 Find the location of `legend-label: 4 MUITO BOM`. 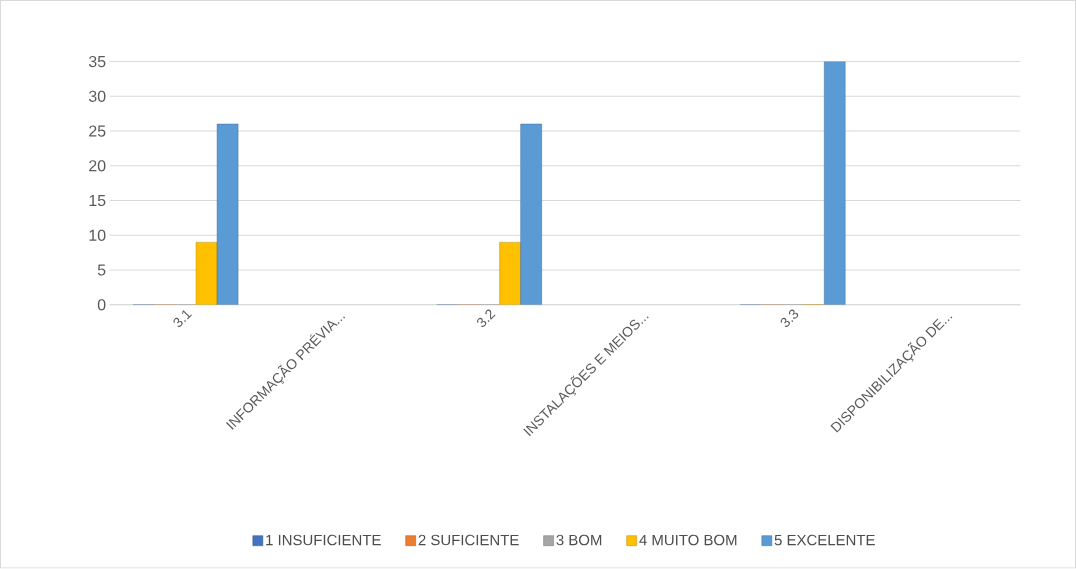

legend-label: 4 MUITO BOM is located at coordinates (688, 540).